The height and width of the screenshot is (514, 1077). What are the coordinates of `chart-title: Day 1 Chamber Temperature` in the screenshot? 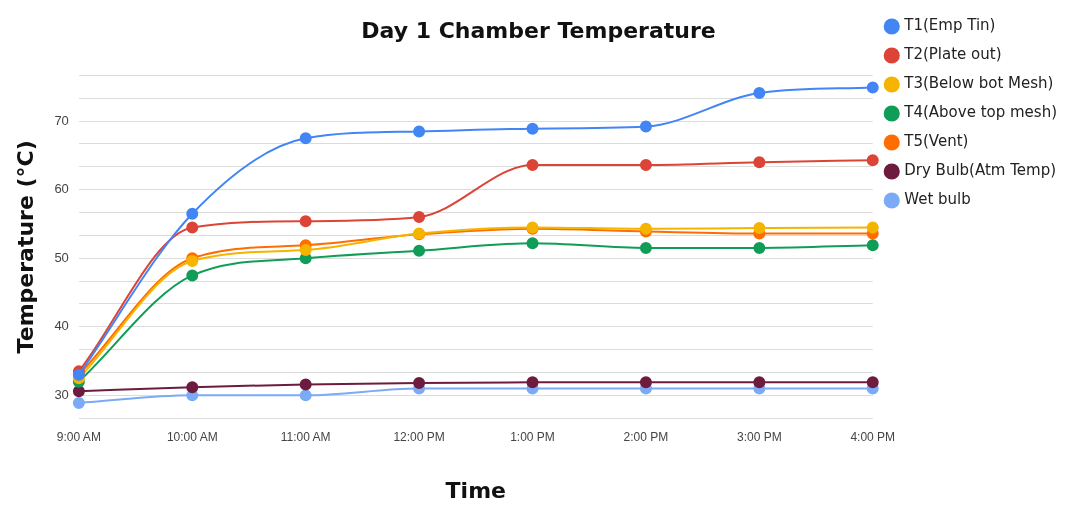 It's located at (538, 30).